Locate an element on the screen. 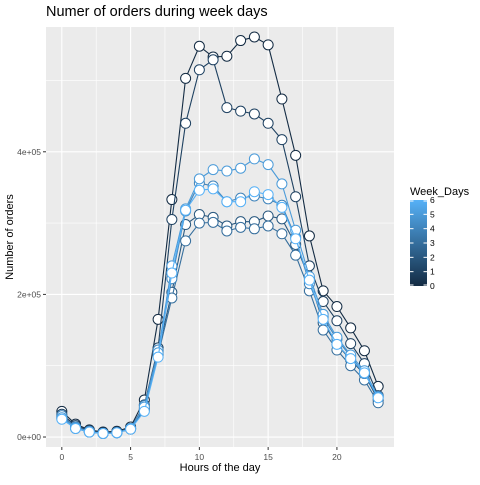 Image resolution: width=480 pixels, height=485 pixels. legend: Week_Days 0 1 2 3 4 5 6 is located at coordinates (440, 238).